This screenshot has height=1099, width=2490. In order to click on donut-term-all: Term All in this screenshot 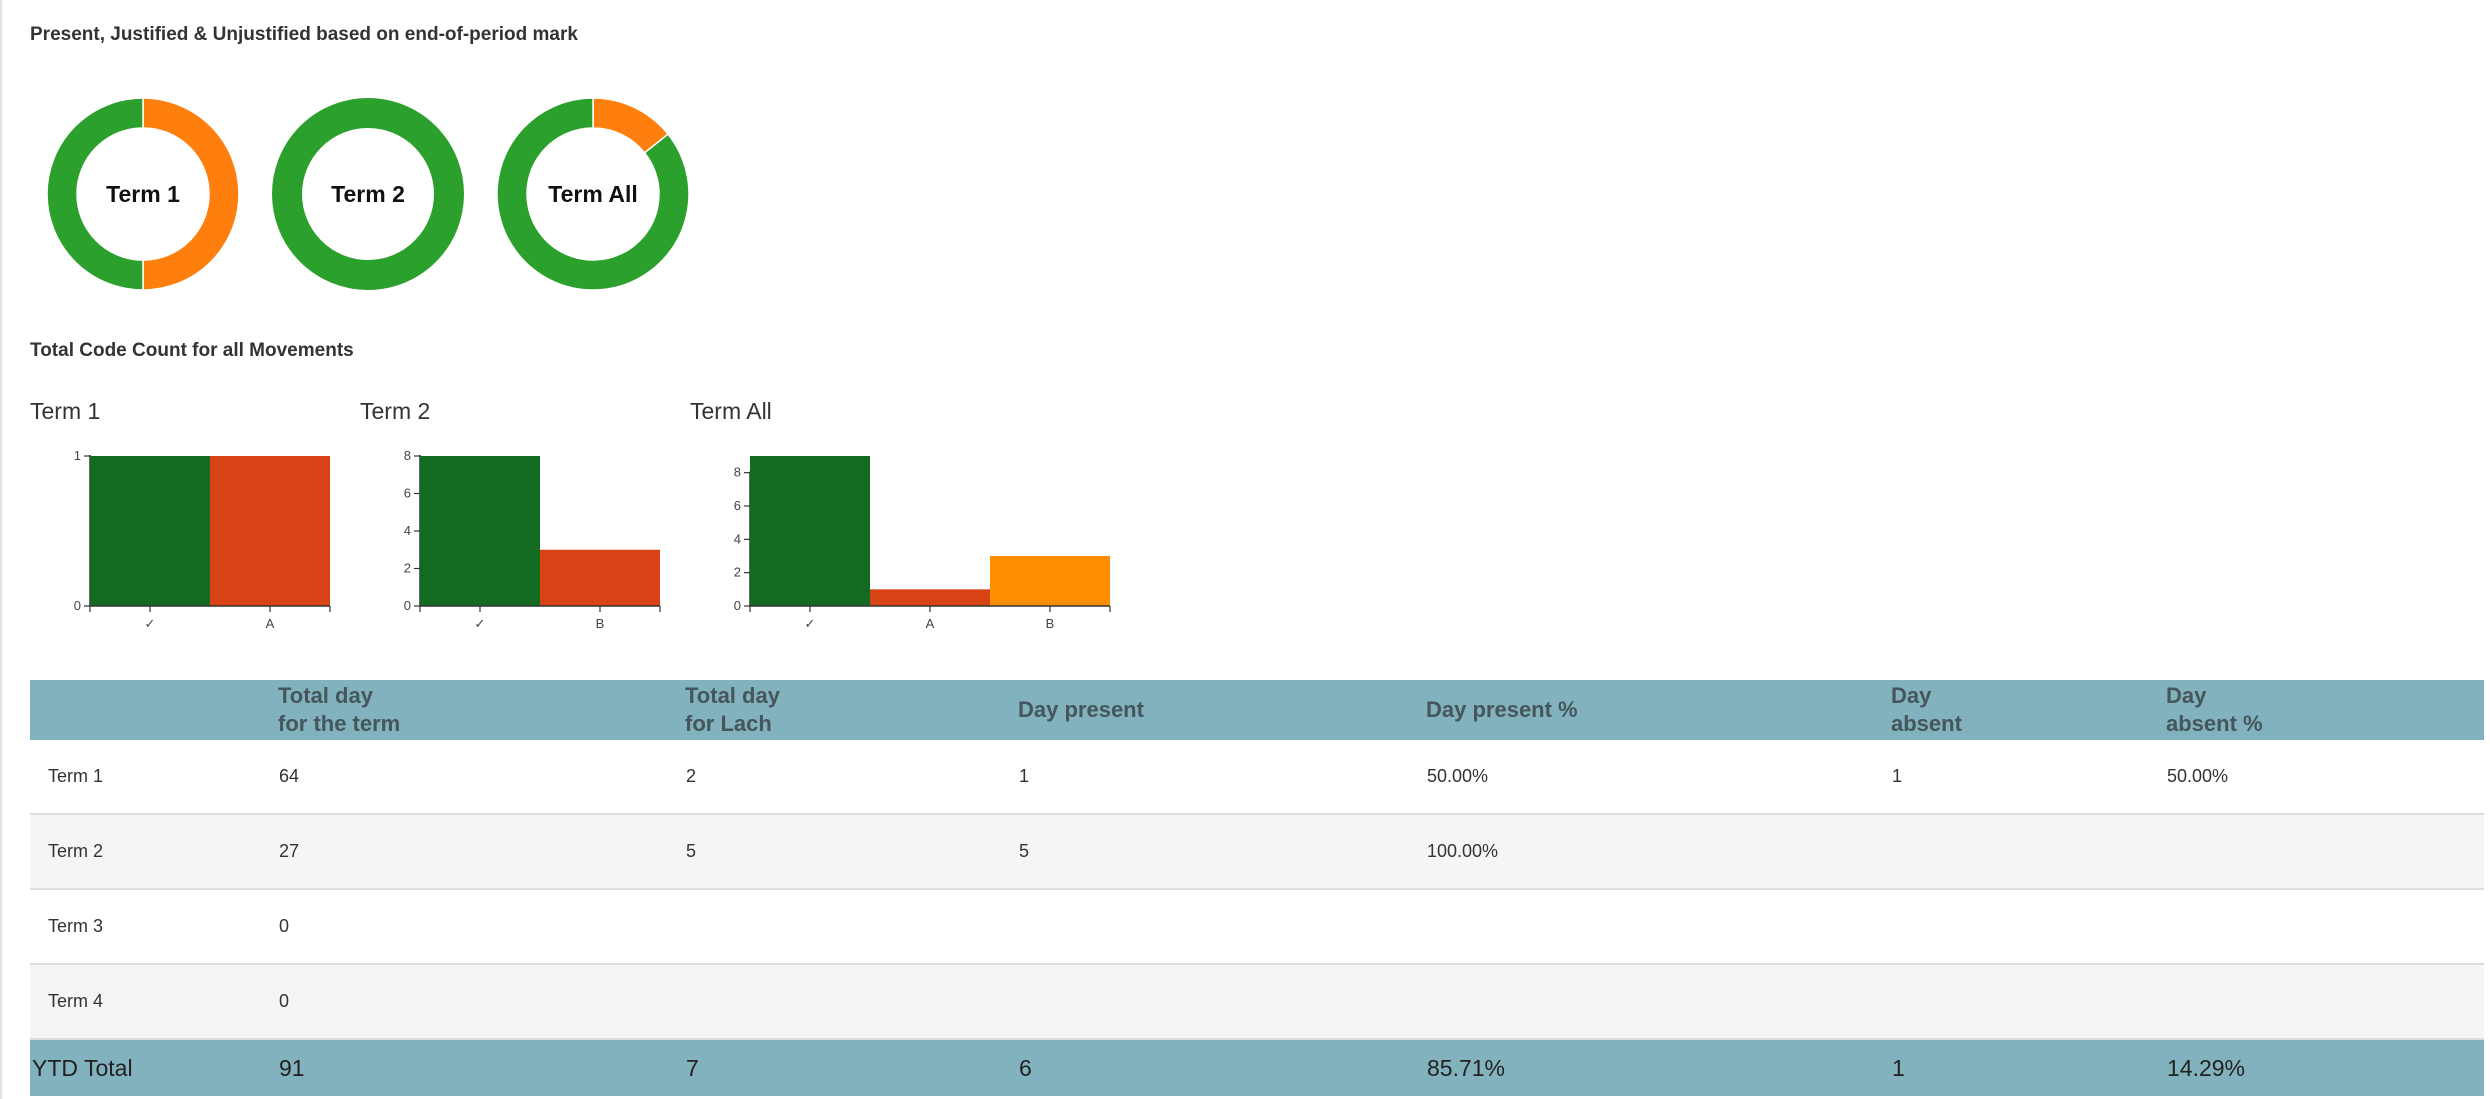, I will do `click(593, 194)`.